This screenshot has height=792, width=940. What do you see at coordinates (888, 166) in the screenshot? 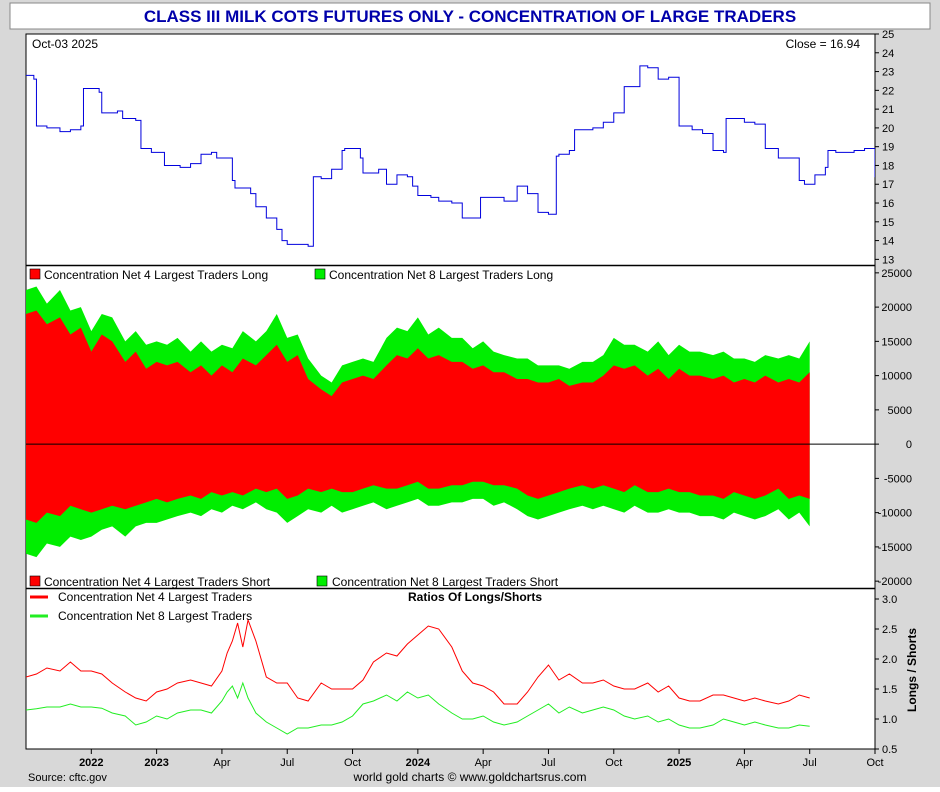
I see `price-ytick-label: 18` at bounding box center [888, 166].